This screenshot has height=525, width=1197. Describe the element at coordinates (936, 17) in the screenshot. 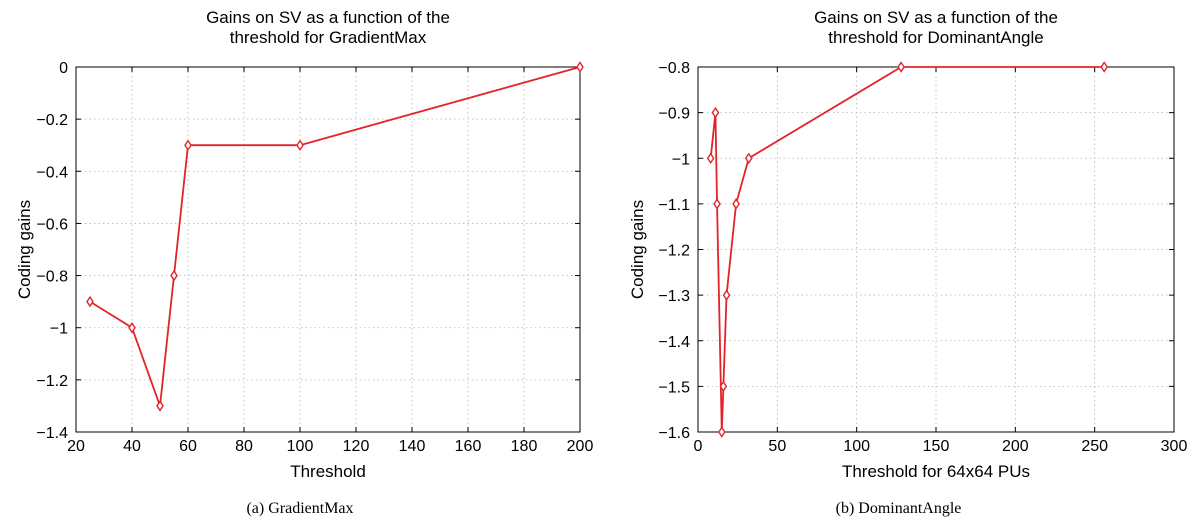

I see `dominantangle-title-line: Gains on SV as a function of the` at that location.